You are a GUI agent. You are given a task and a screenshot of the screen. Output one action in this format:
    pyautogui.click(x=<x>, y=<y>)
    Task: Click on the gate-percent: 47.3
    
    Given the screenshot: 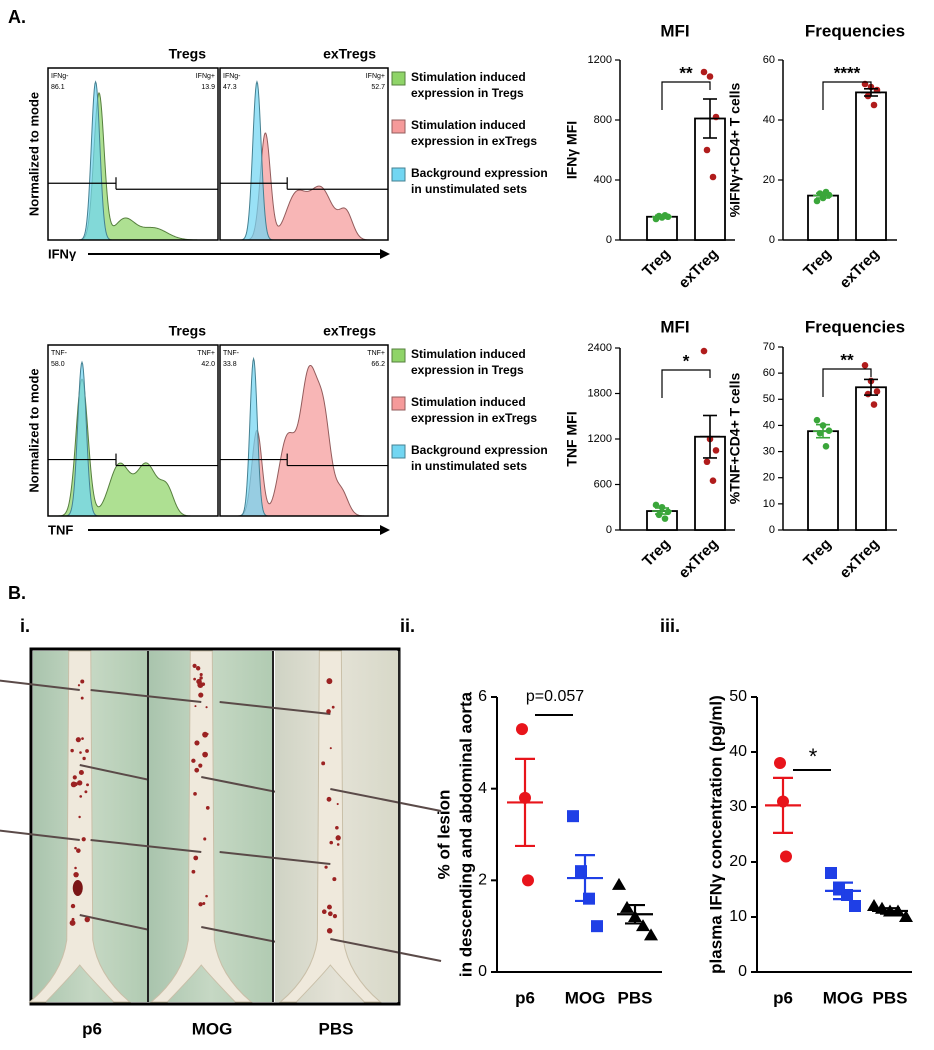 What is the action you would take?
    pyautogui.click(x=230, y=87)
    